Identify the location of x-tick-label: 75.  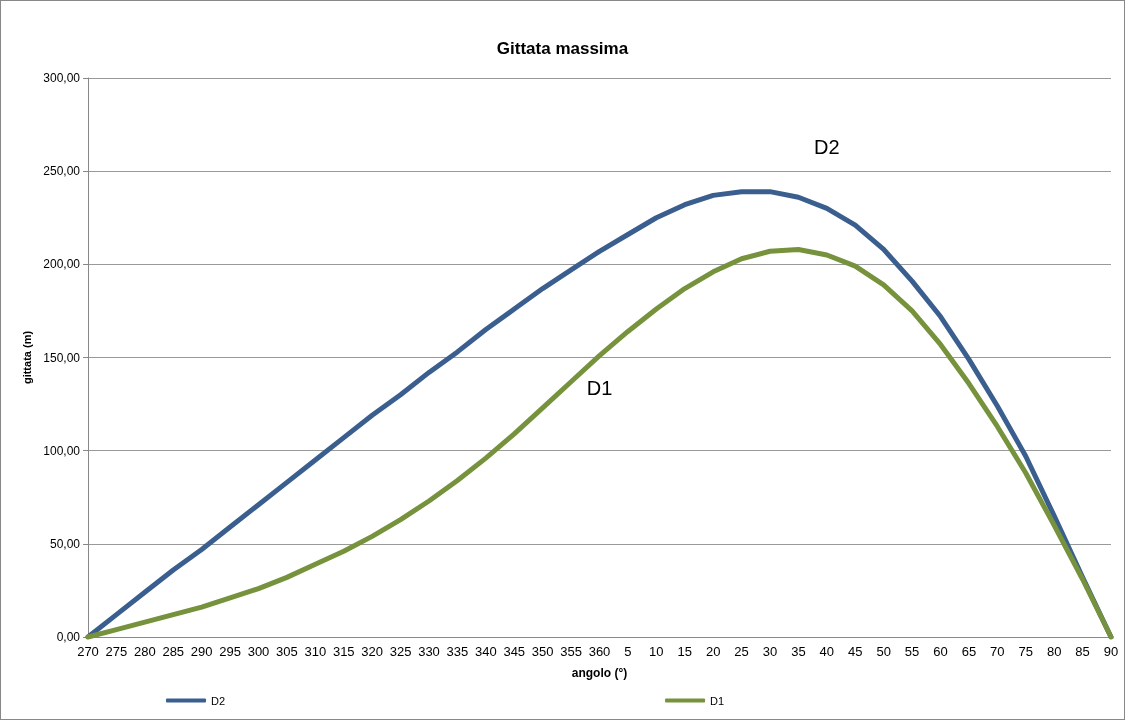
(1025, 651).